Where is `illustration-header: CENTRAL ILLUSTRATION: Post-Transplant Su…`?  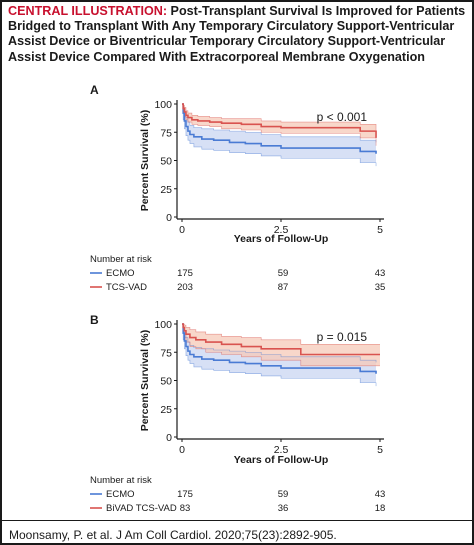
illustration-header: CENTRAL ILLUSTRATION: Post-Transplant Su… is located at coordinates (239, 34).